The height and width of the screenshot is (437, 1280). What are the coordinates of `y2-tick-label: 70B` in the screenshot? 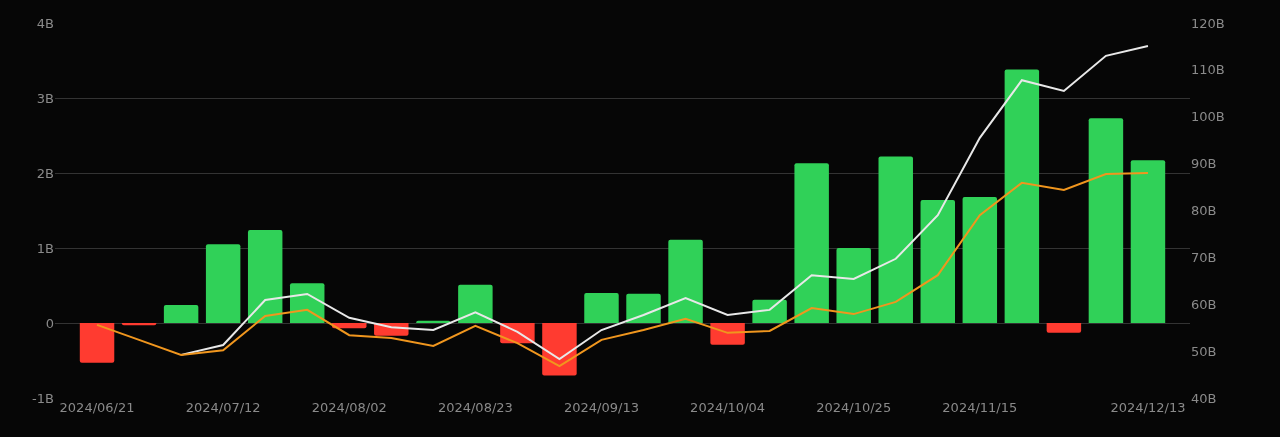 It's located at (1204, 257).